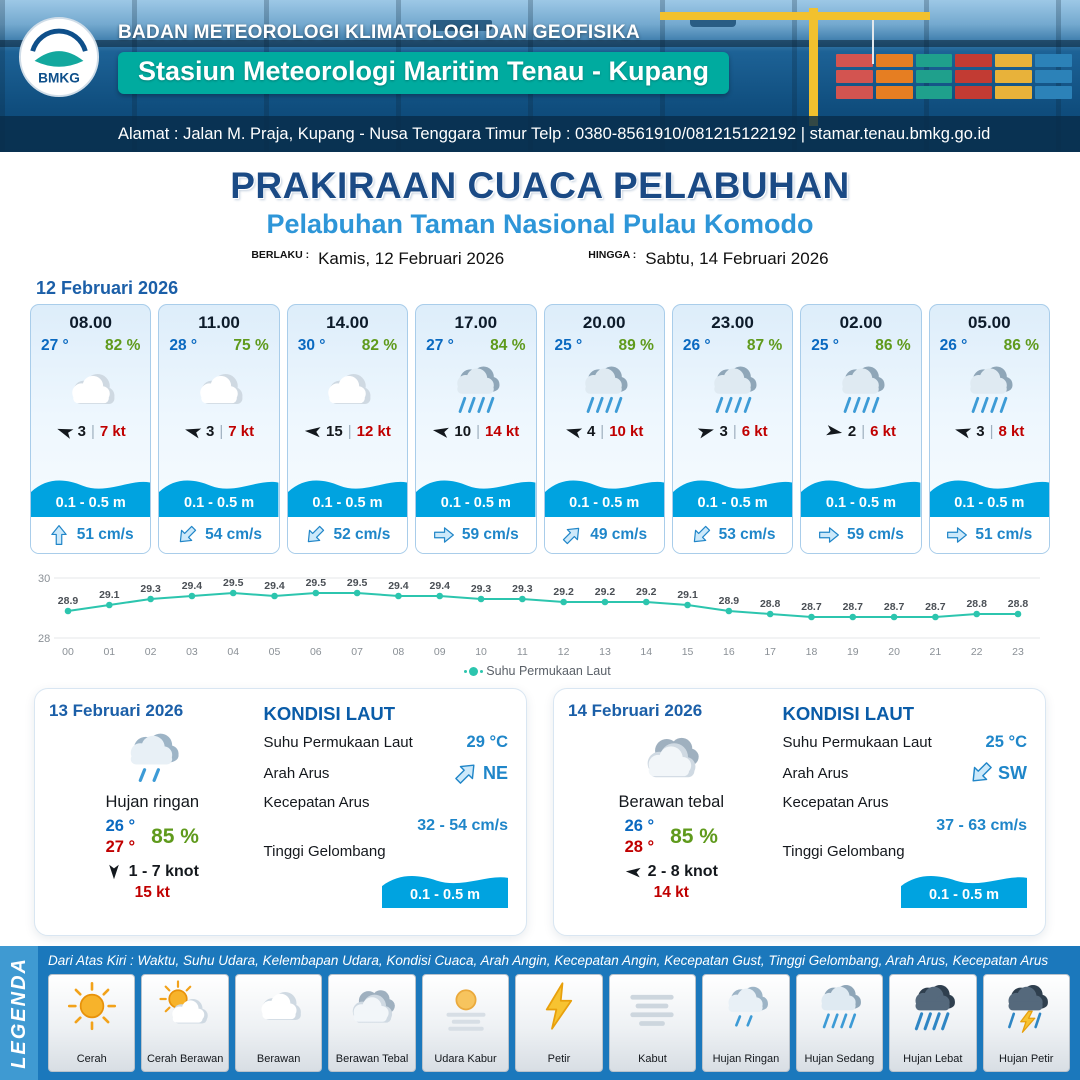 This screenshot has height=1080, width=1080. I want to click on petir-icon, so click(559, 1006).